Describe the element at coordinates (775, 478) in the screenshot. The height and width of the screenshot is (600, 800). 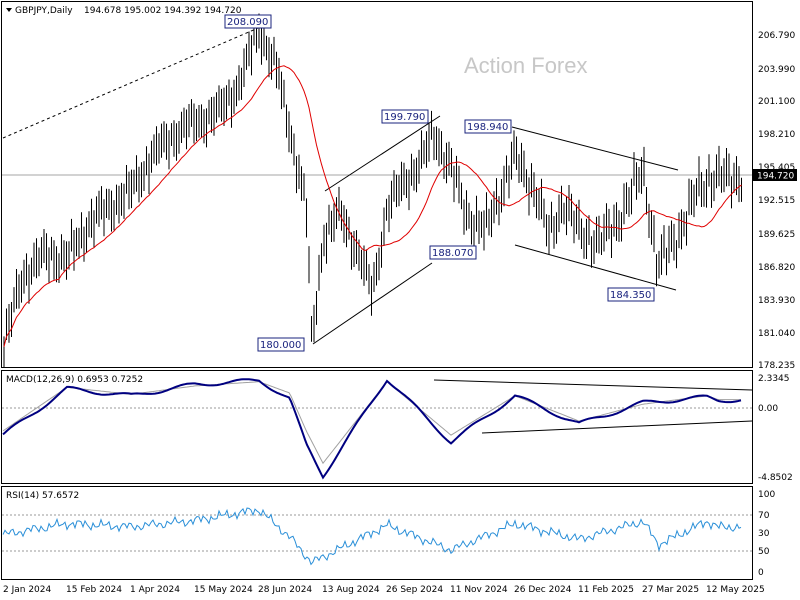
I see `macd-tick: -4.8502` at that location.